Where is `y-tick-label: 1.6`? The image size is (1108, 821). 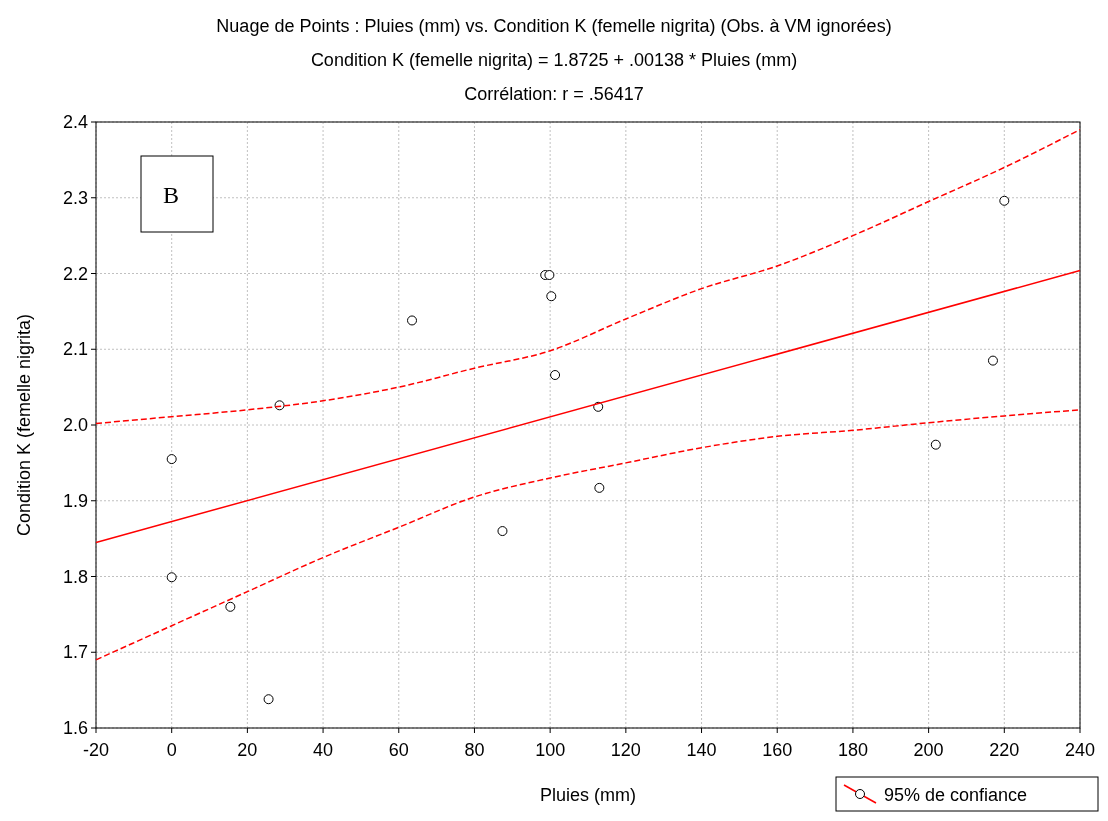
y-tick-label: 1.6 is located at coordinates (75, 728).